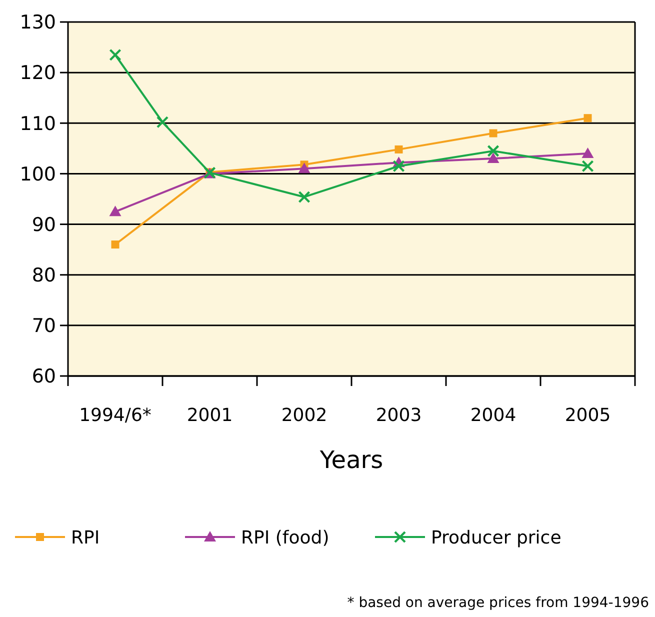  Describe the element at coordinates (209, 415) in the screenshot. I see `x-tick-label: 2001` at that location.